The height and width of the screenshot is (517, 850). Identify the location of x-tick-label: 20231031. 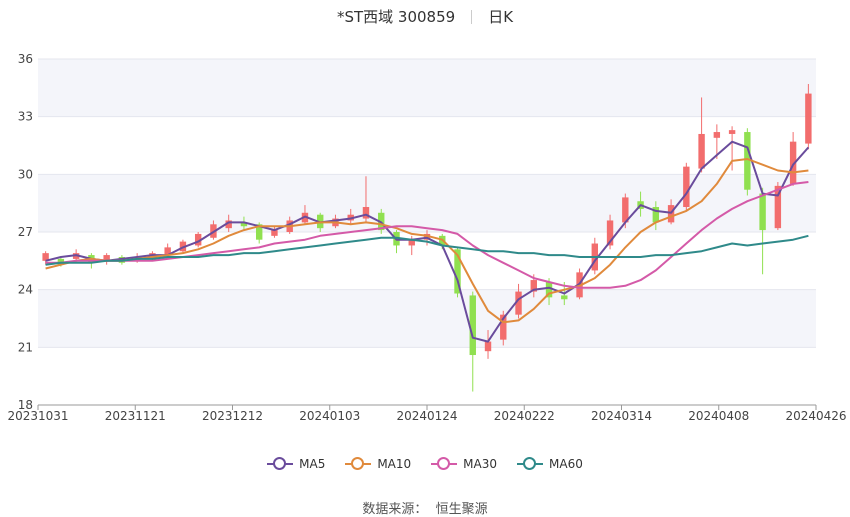
(37, 416).